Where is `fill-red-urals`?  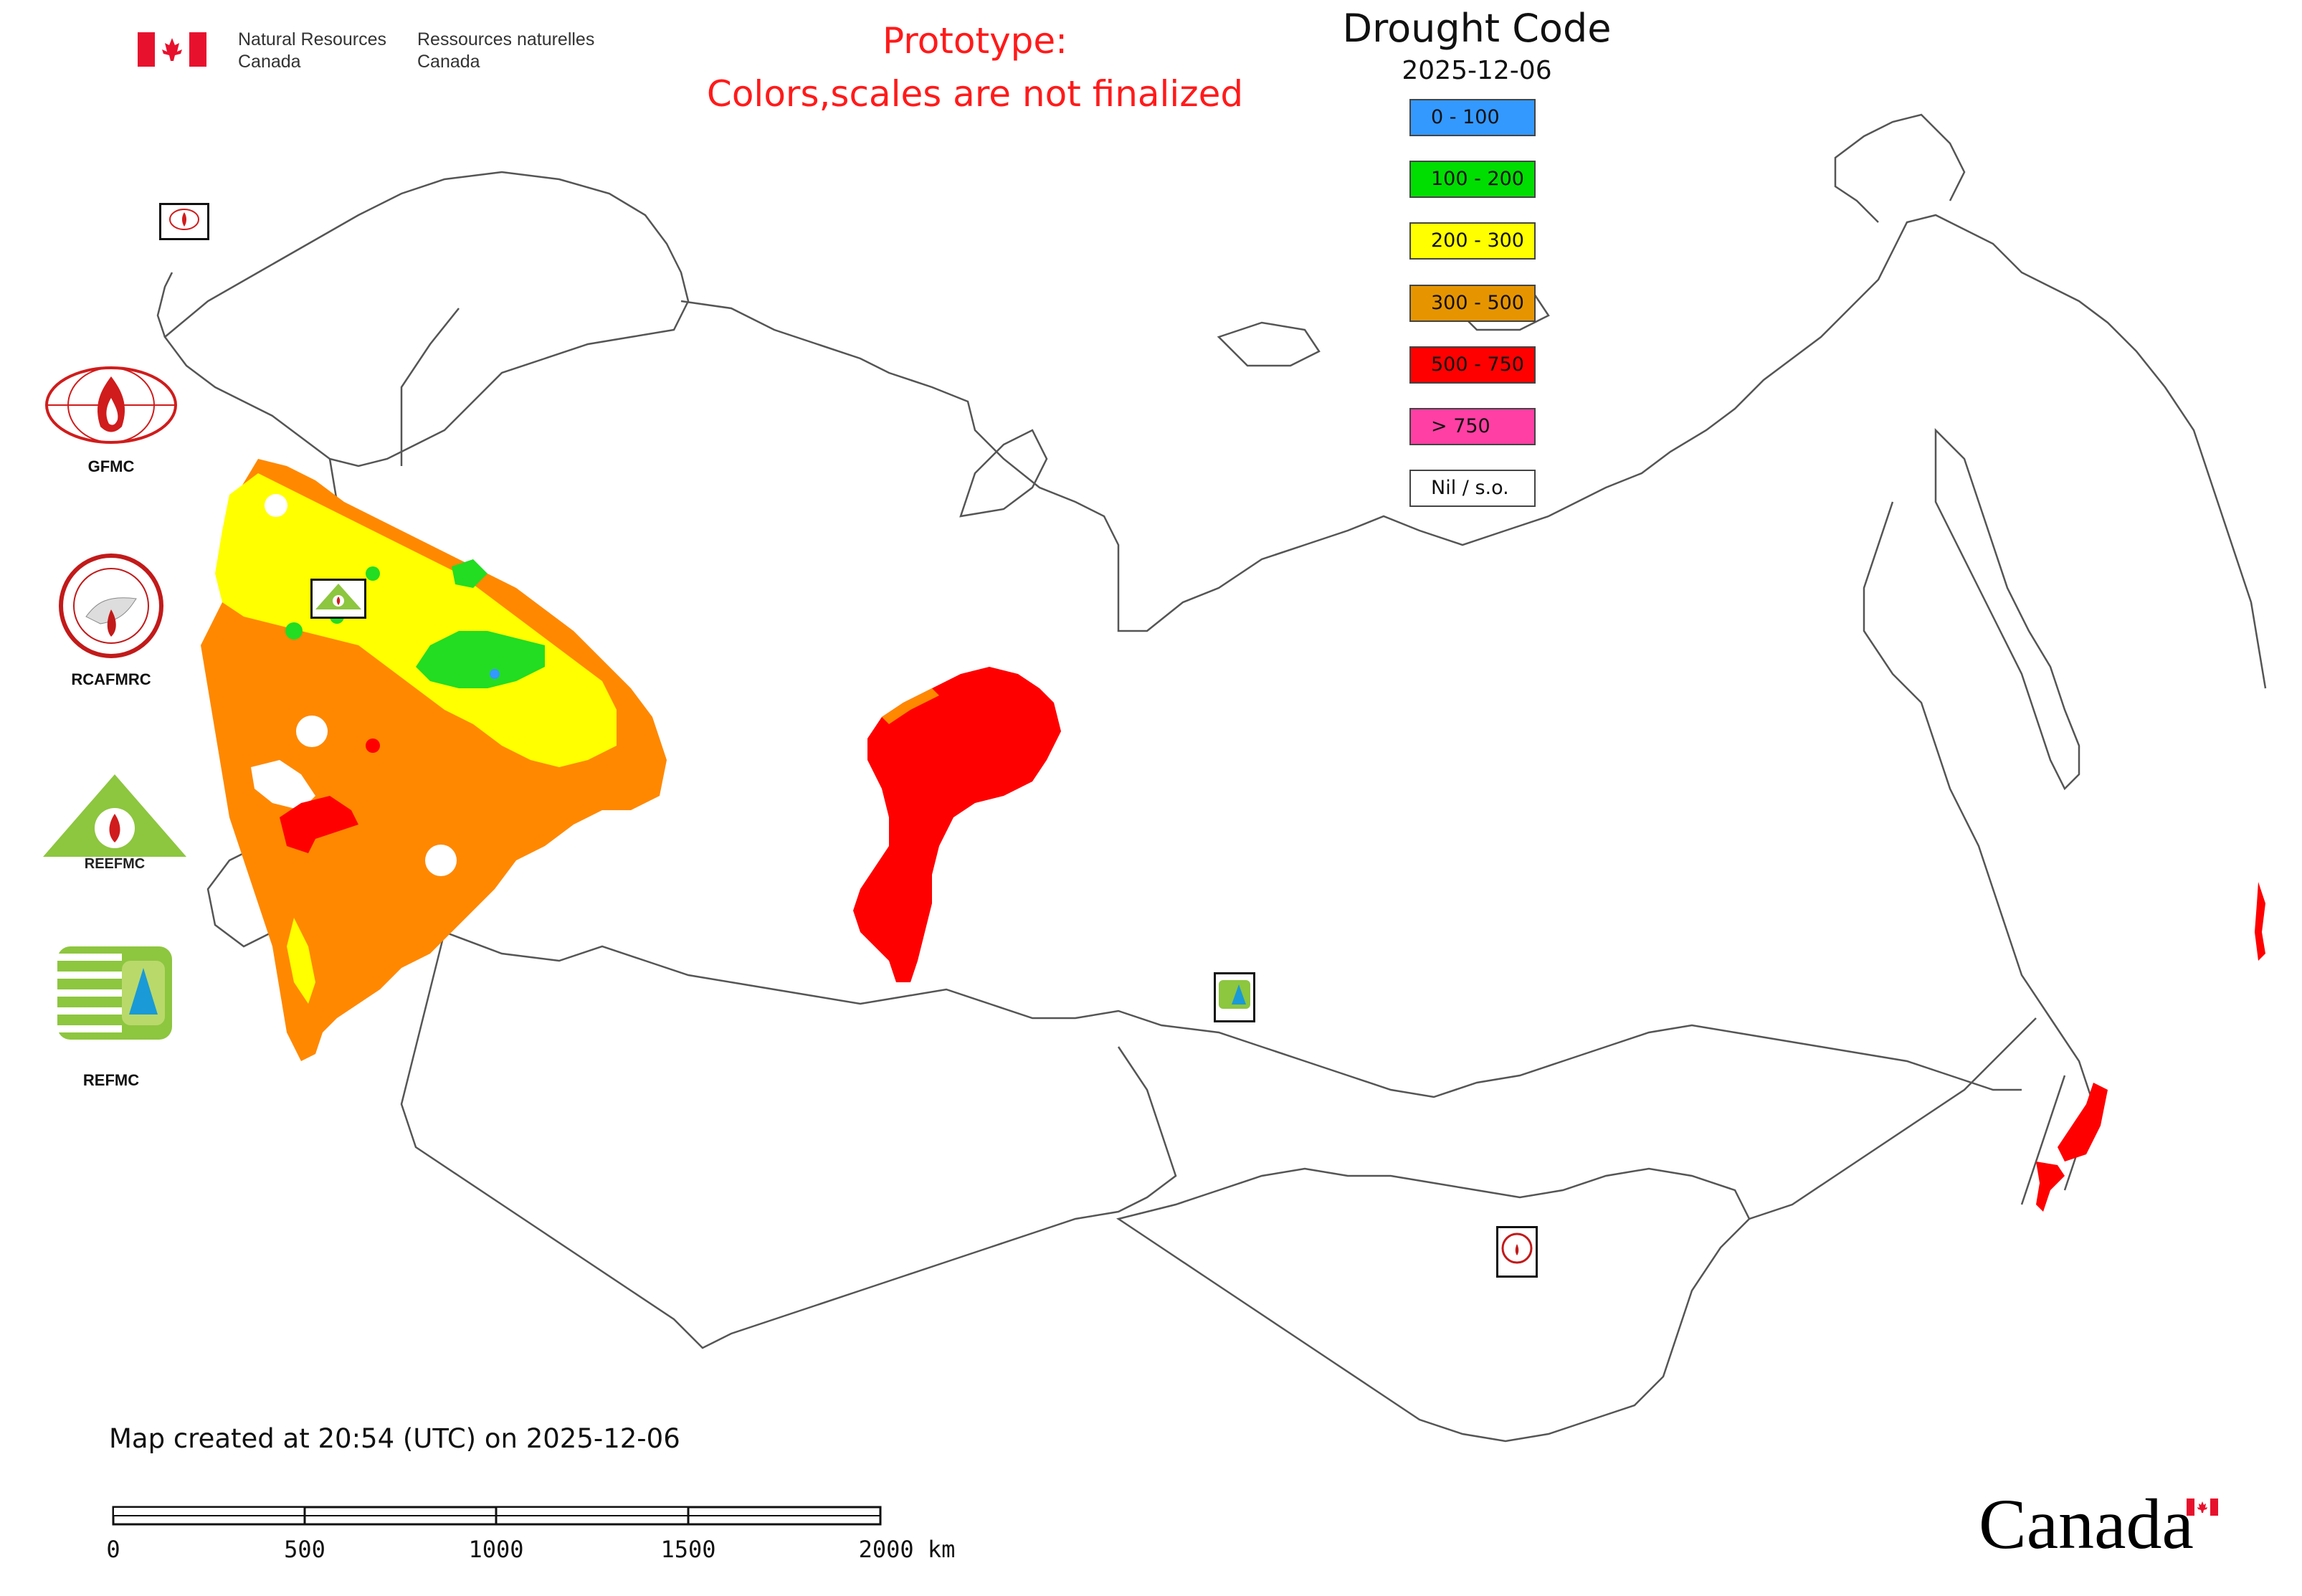
fill-red-urals is located at coordinates (957, 824).